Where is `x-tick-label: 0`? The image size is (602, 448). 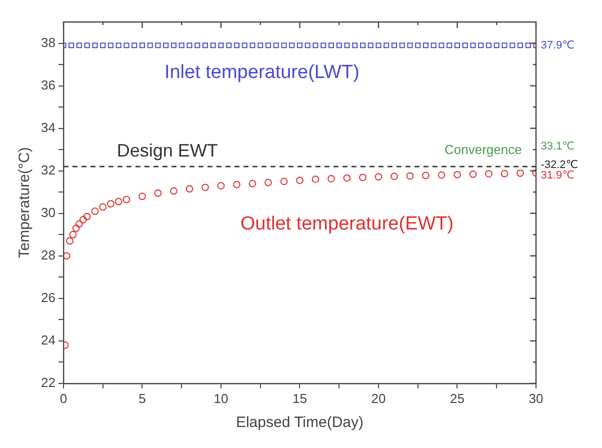
x-tick-label: 0 is located at coordinates (64, 398).